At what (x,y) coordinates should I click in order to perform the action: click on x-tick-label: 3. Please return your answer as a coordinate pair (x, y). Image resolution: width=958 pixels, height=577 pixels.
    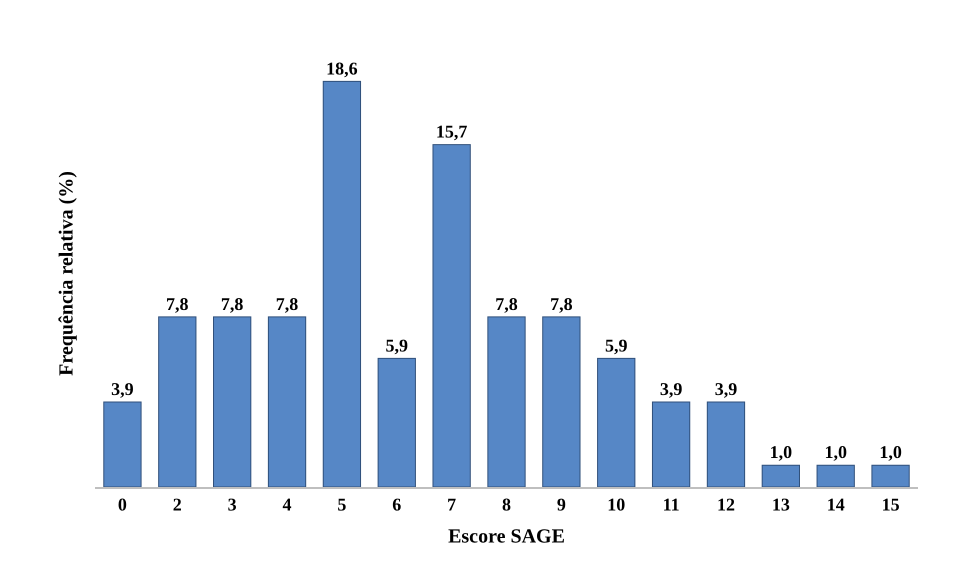
    Looking at the image, I should click on (232, 504).